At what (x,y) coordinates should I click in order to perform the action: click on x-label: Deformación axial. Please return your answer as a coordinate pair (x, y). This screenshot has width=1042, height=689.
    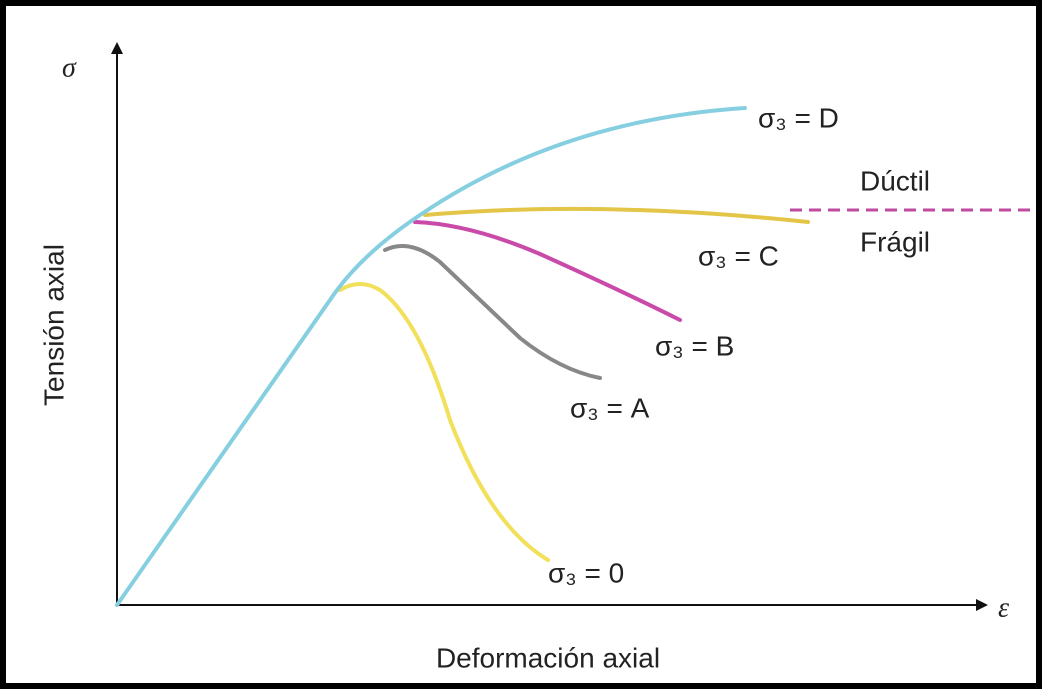
    Looking at the image, I should click on (548, 657).